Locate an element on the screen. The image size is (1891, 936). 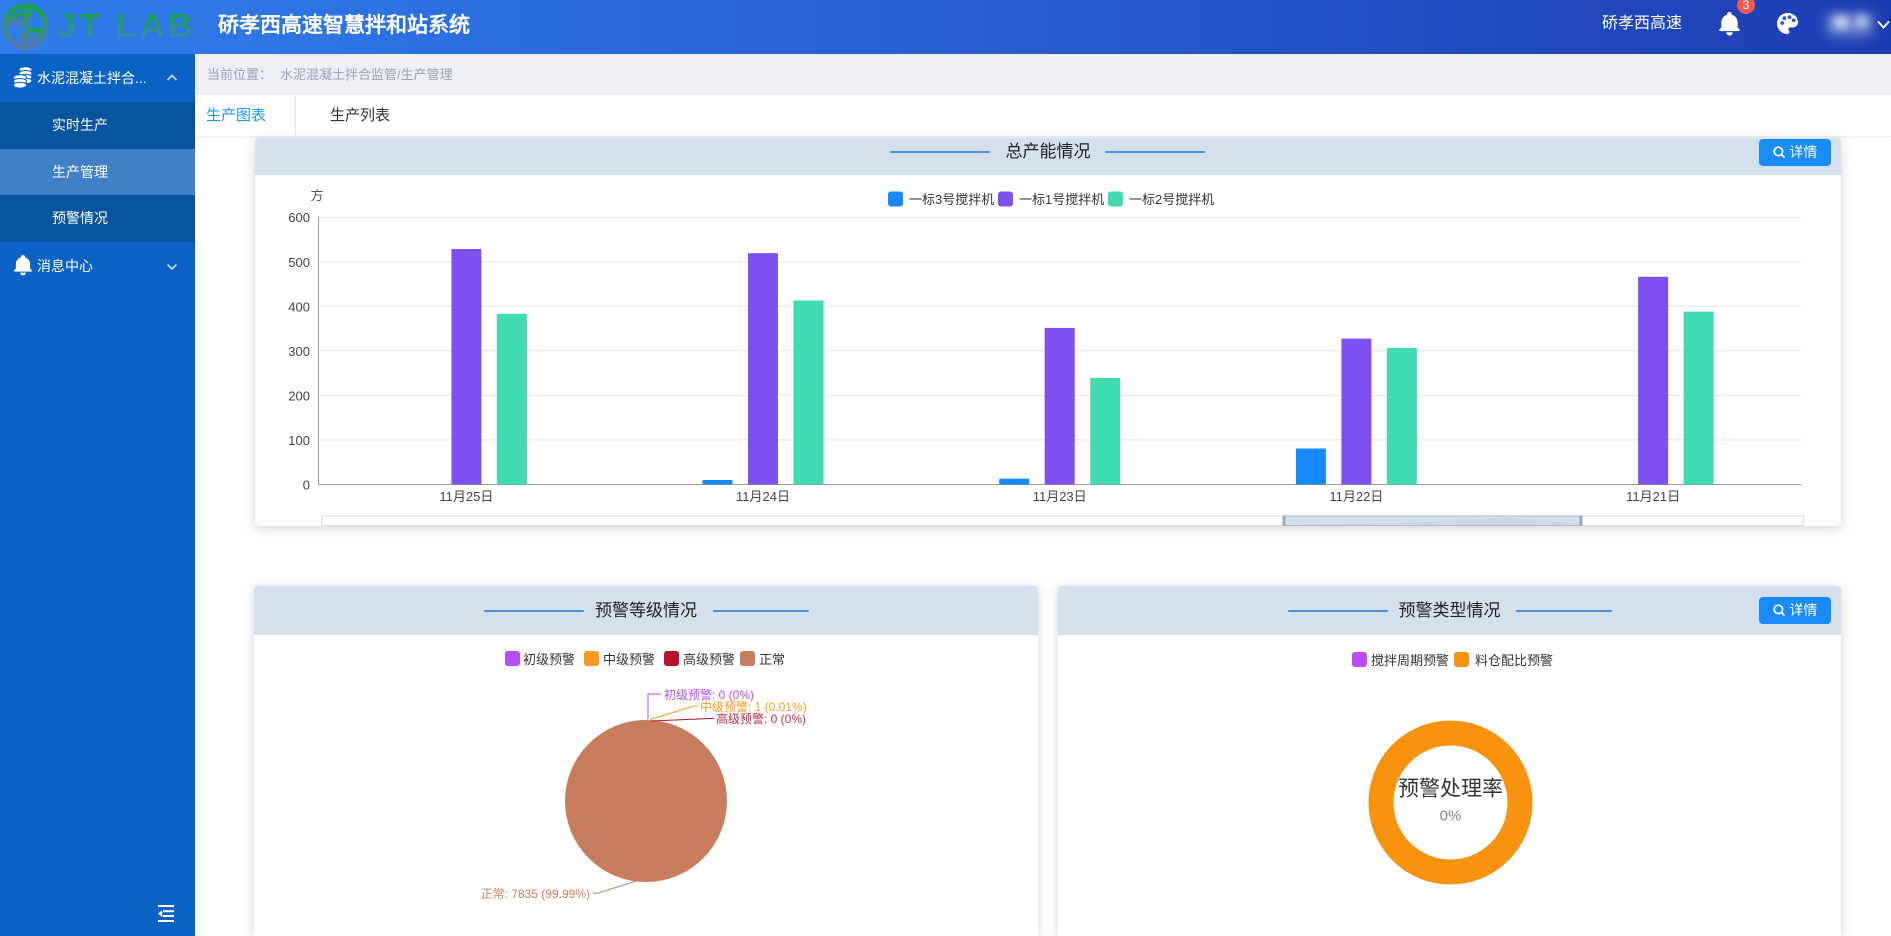
svg-text: 一标2号搅拌机 is located at coordinates (1171, 199).